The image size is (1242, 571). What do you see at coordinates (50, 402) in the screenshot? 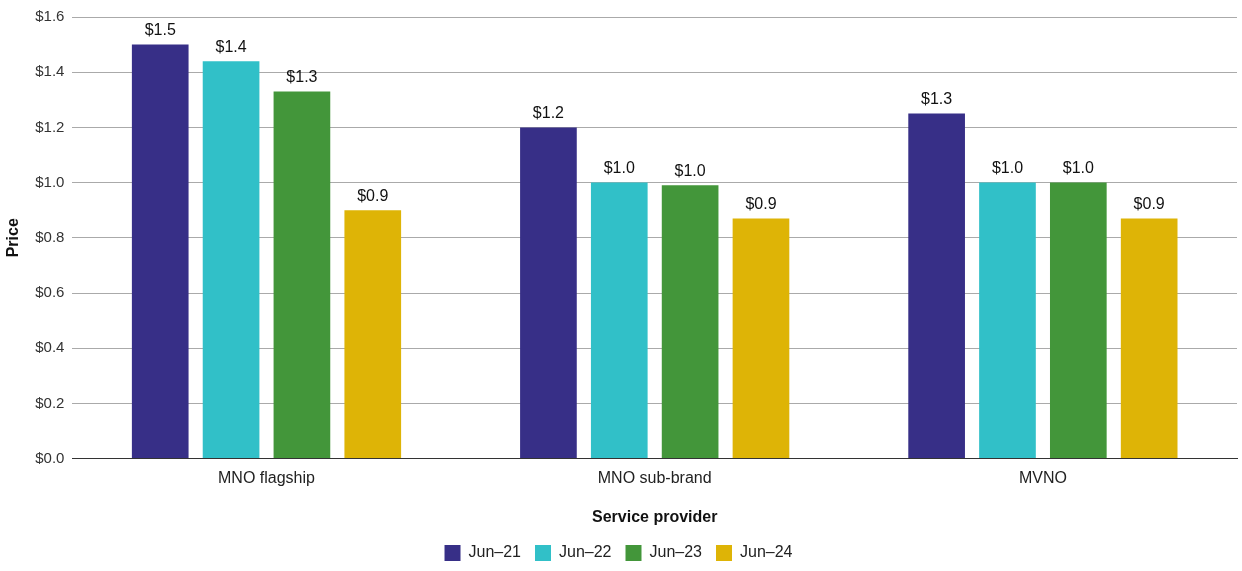
I see `y-tick-label: $0.2` at bounding box center [50, 402].